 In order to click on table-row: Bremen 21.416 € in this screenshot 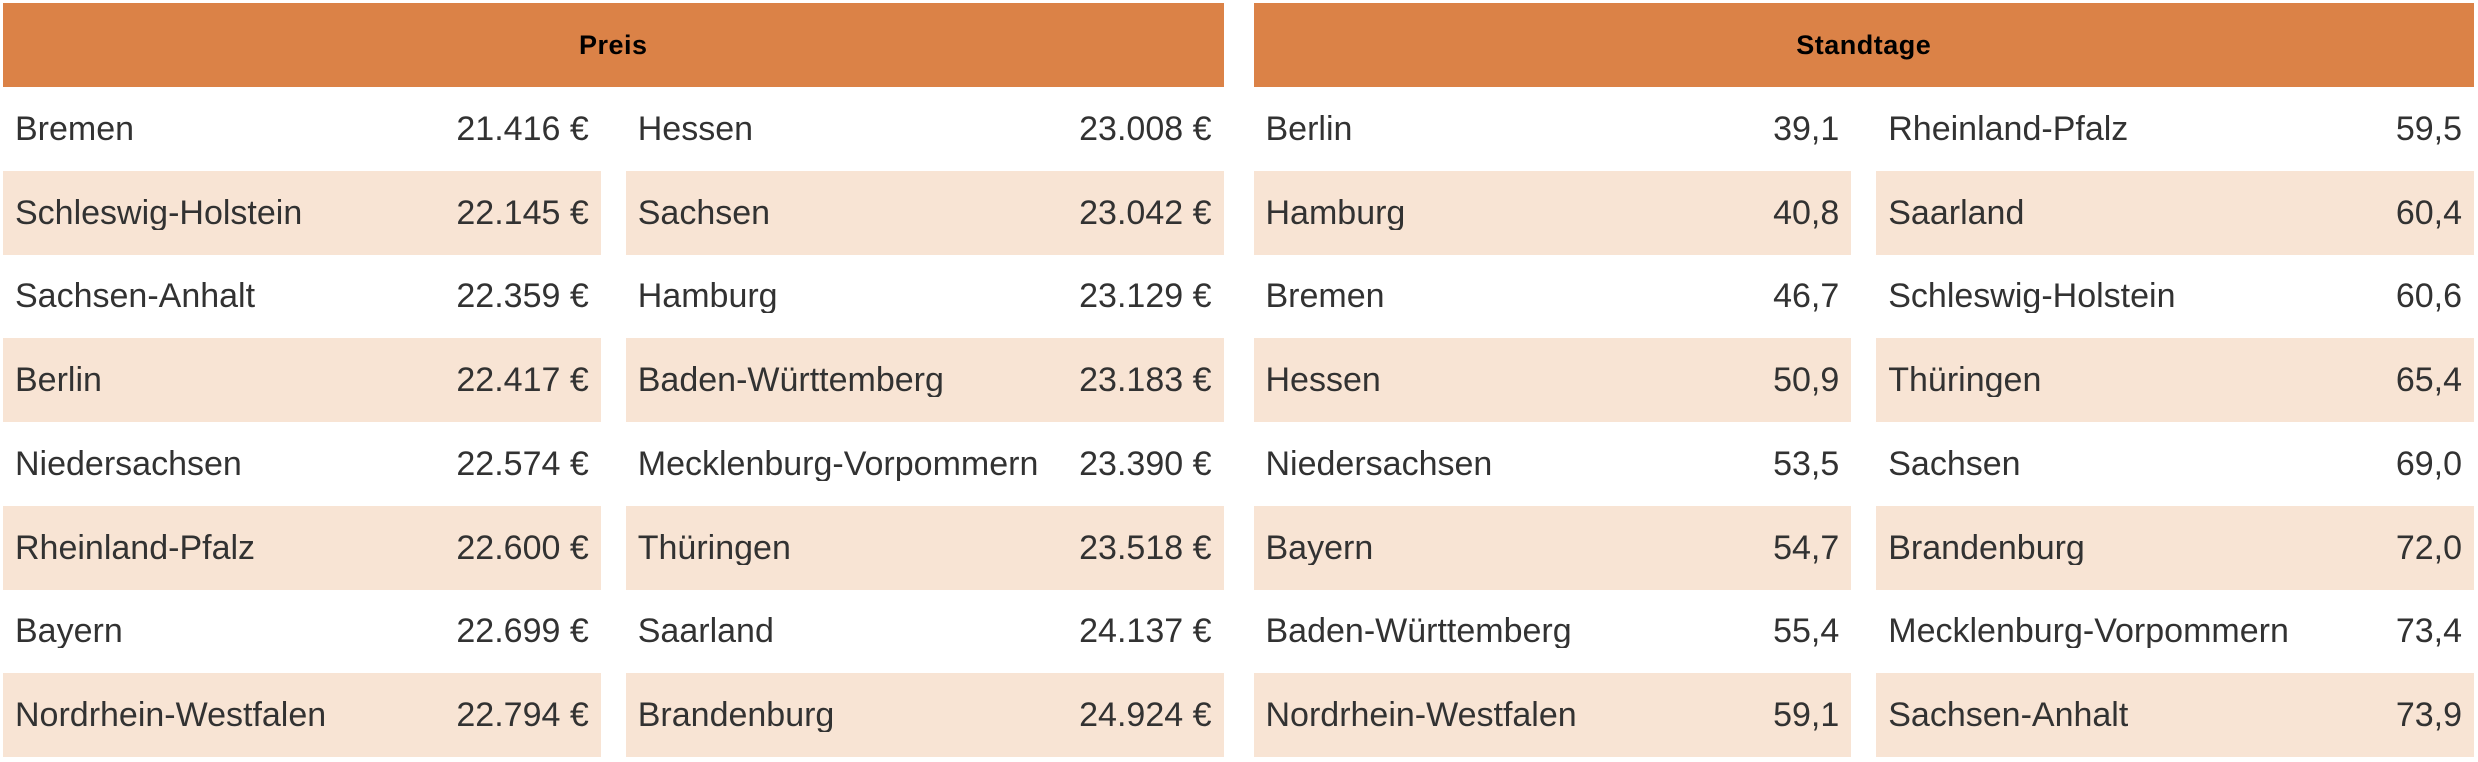, I will do `click(302, 129)`.